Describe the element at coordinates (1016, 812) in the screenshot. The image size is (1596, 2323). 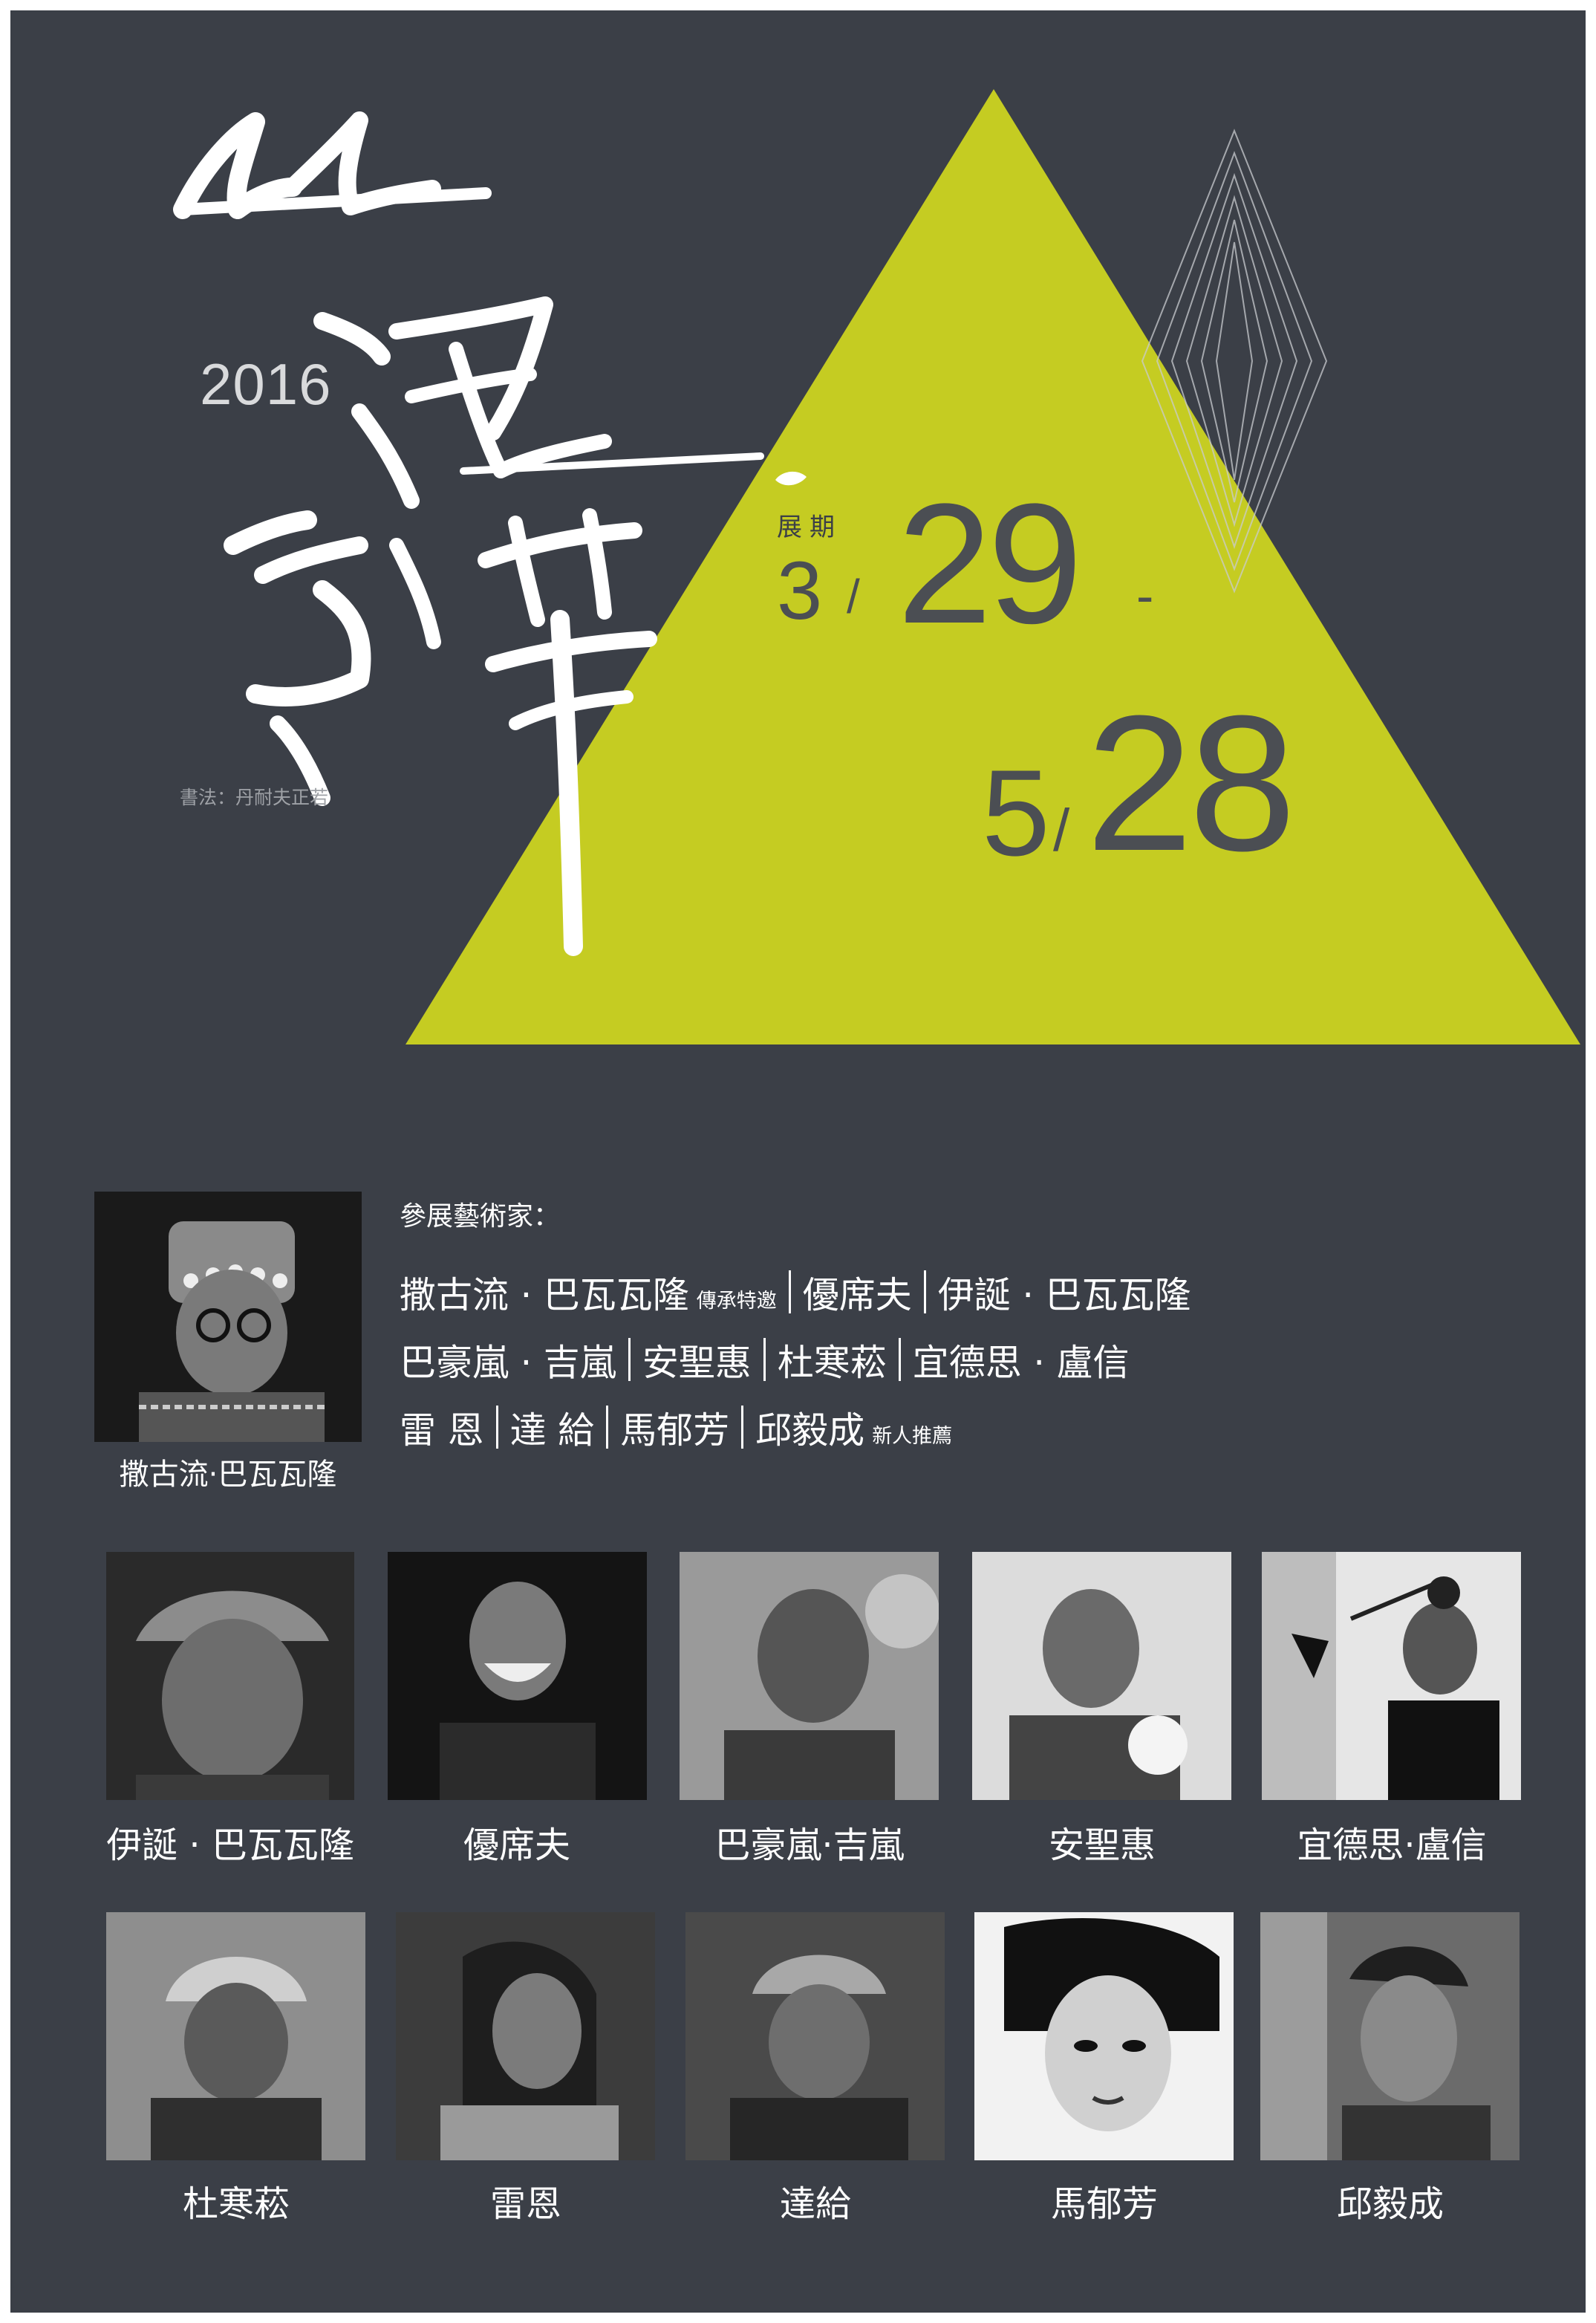
I see `end-month: 5` at that location.